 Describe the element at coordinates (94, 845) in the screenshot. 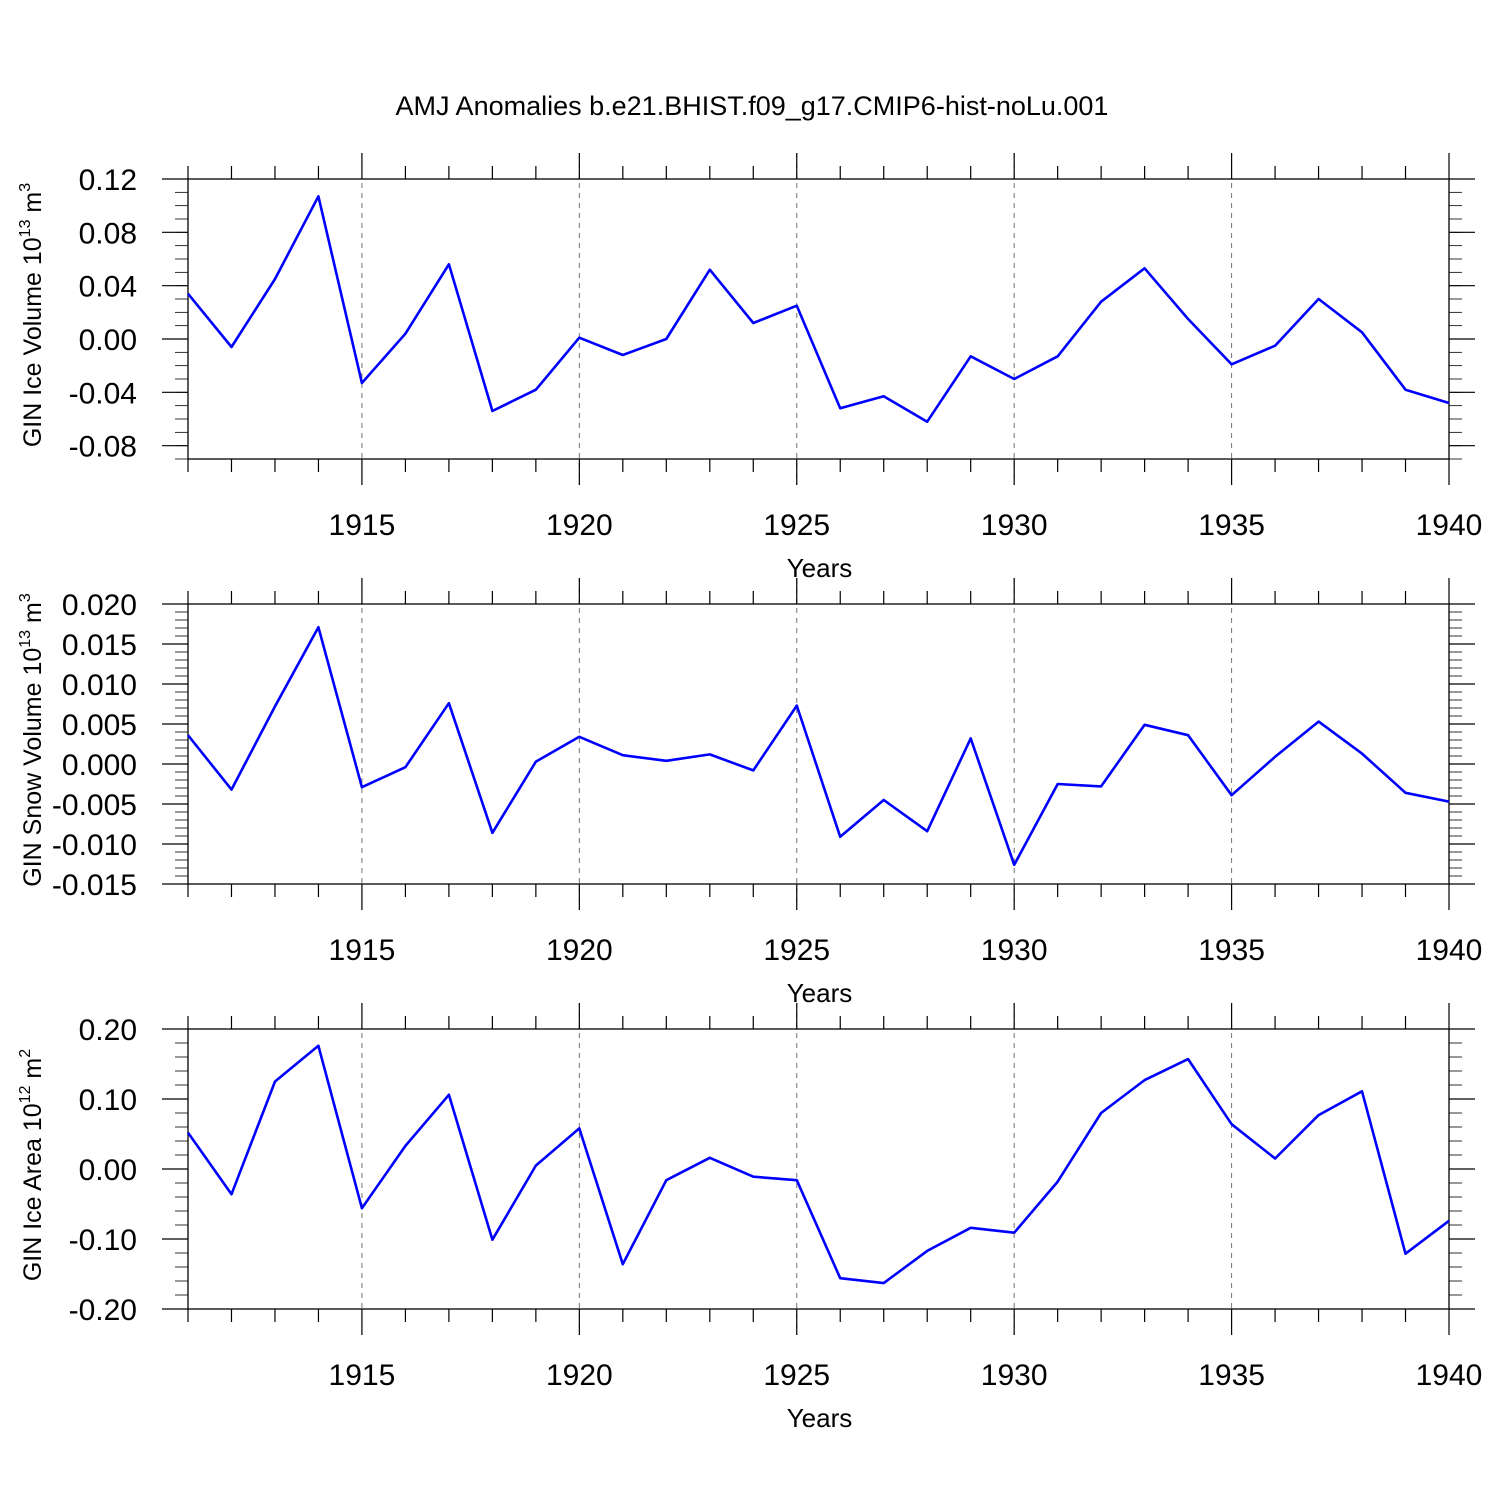

I see `y-tick-label: -0.010` at that location.